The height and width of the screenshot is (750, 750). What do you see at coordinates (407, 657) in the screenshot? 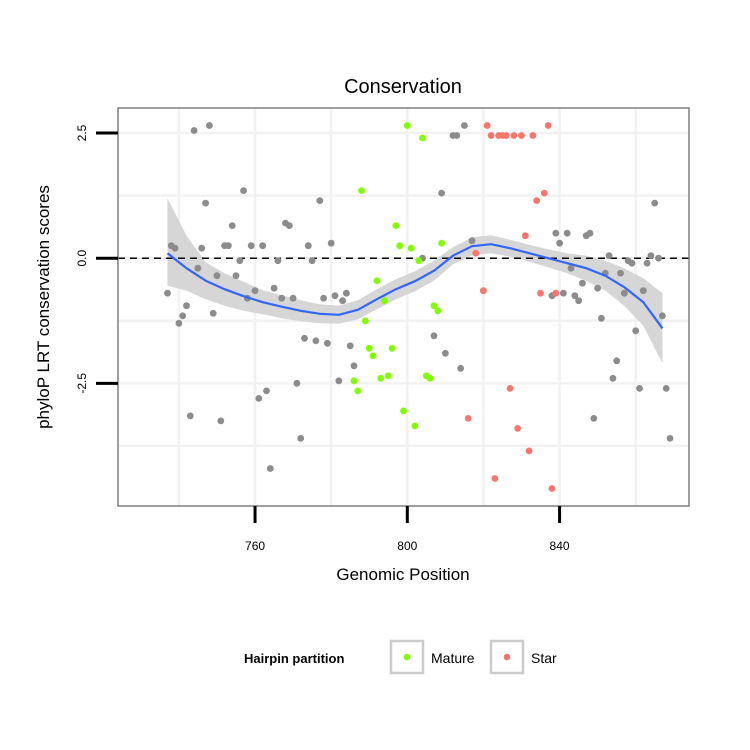
I see `legend-marker-mature` at bounding box center [407, 657].